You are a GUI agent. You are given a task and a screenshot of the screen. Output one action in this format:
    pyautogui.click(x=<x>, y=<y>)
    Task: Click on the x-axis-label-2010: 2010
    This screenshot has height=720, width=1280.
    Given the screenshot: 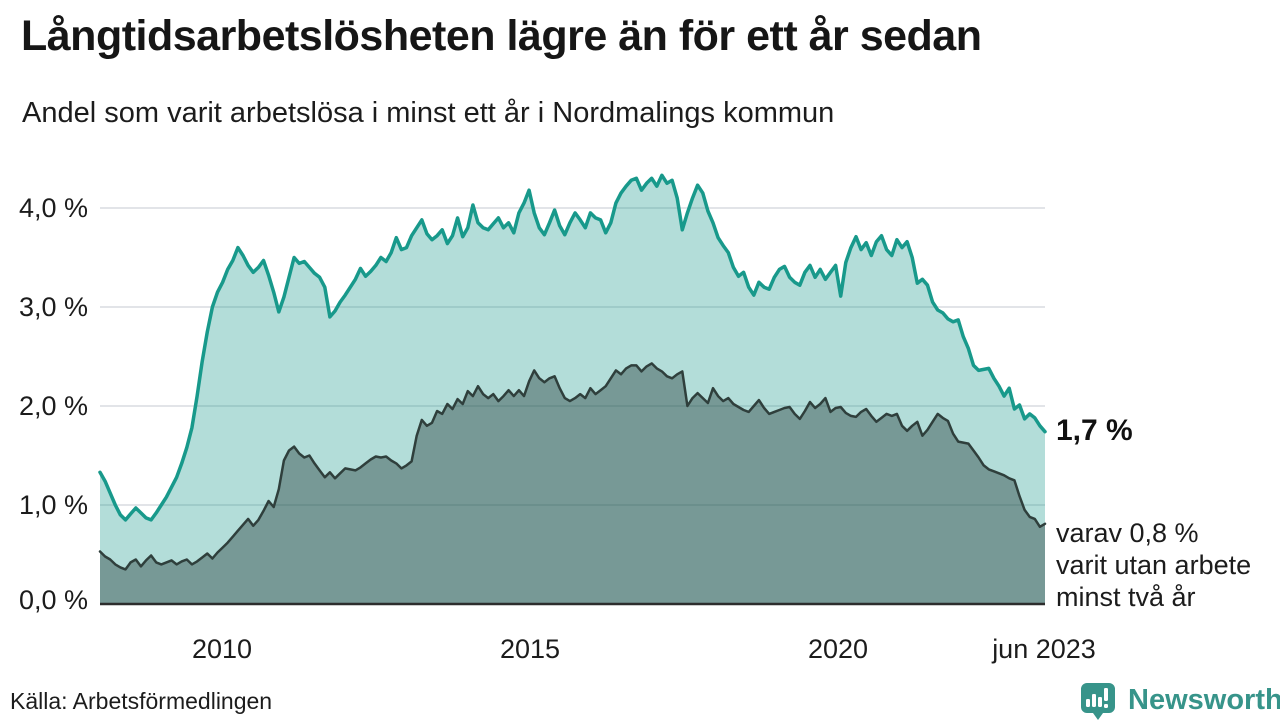 What is the action you would take?
    pyautogui.click(x=222, y=649)
    